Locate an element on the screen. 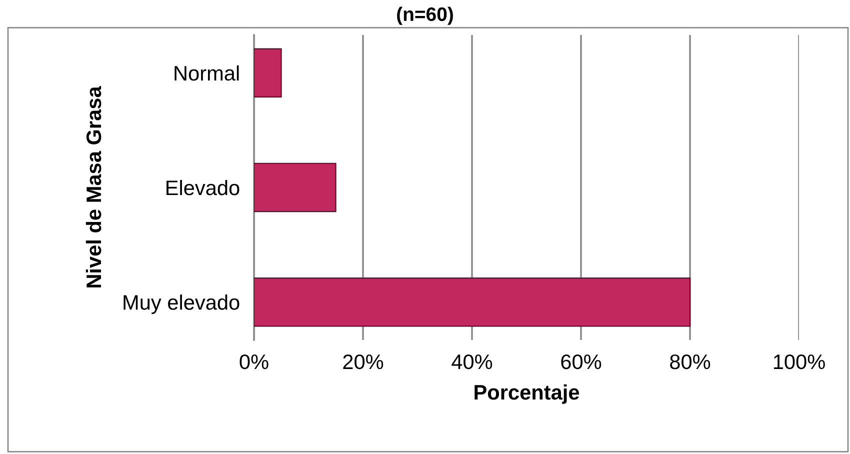 The width and height of the screenshot is (850, 454). y-axis-title: Nivel de Masa Grasa is located at coordinates (94, 187).